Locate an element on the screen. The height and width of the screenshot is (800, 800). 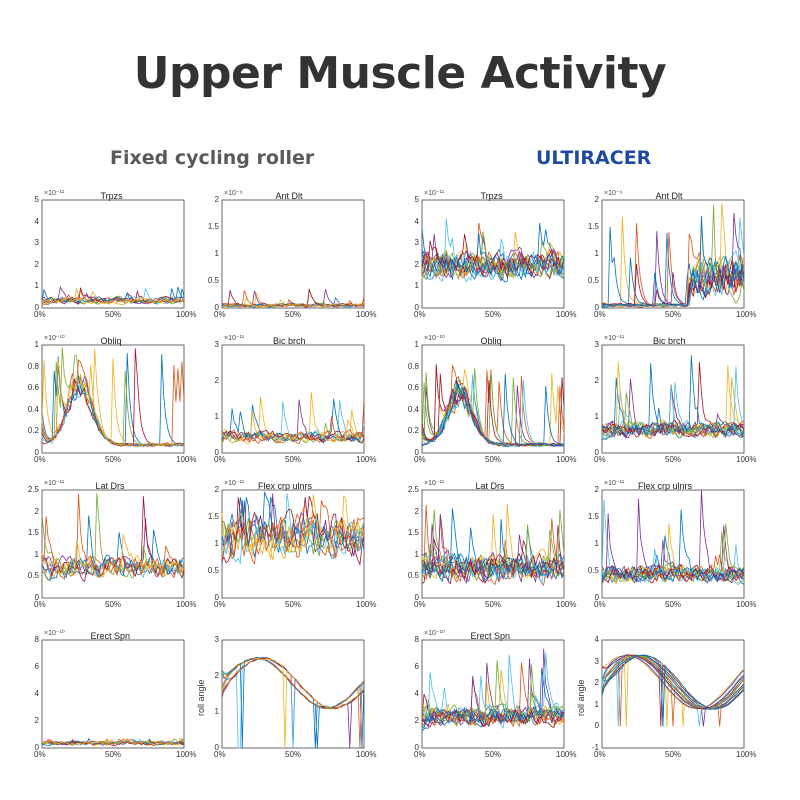
chart-fixed-bicbrch: 0 1 2 3 0% 50% 100% Bic brch ×10⁻¹¹ is located at coordinates (295, 405).